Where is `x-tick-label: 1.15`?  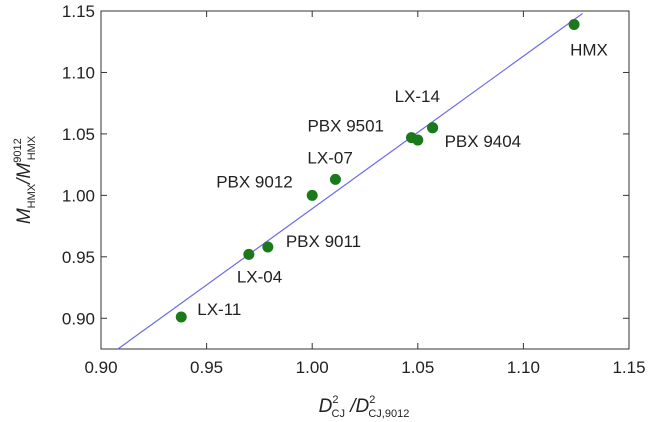
x-tick-label: 1.15 is located at coordinates (628, 367).